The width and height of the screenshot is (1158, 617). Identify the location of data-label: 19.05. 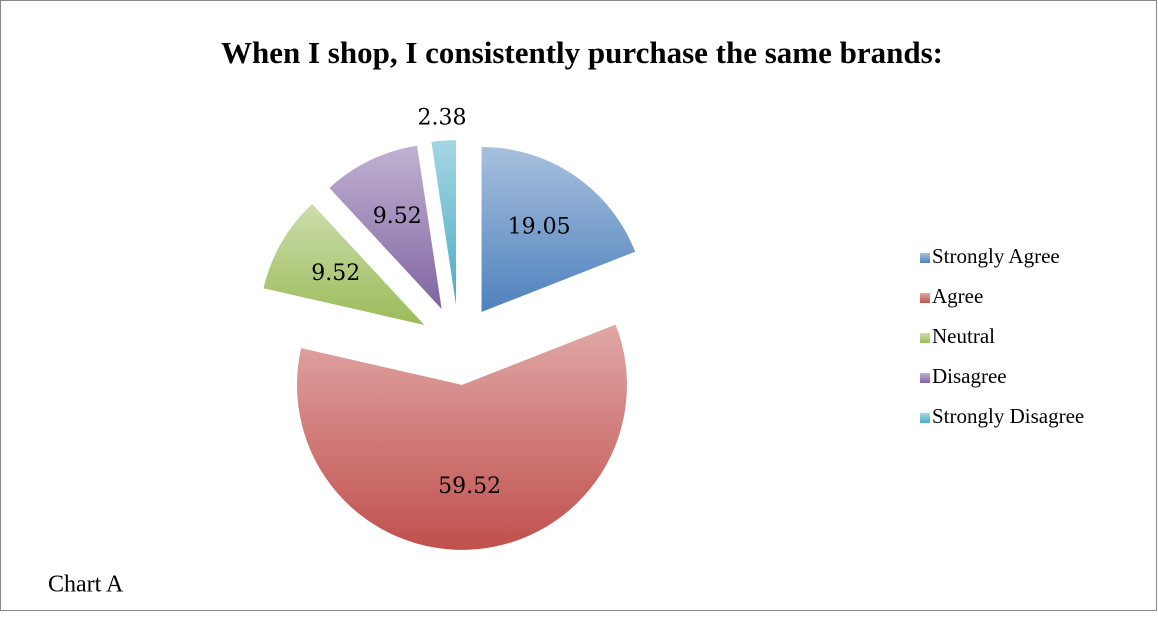
(539, 226).